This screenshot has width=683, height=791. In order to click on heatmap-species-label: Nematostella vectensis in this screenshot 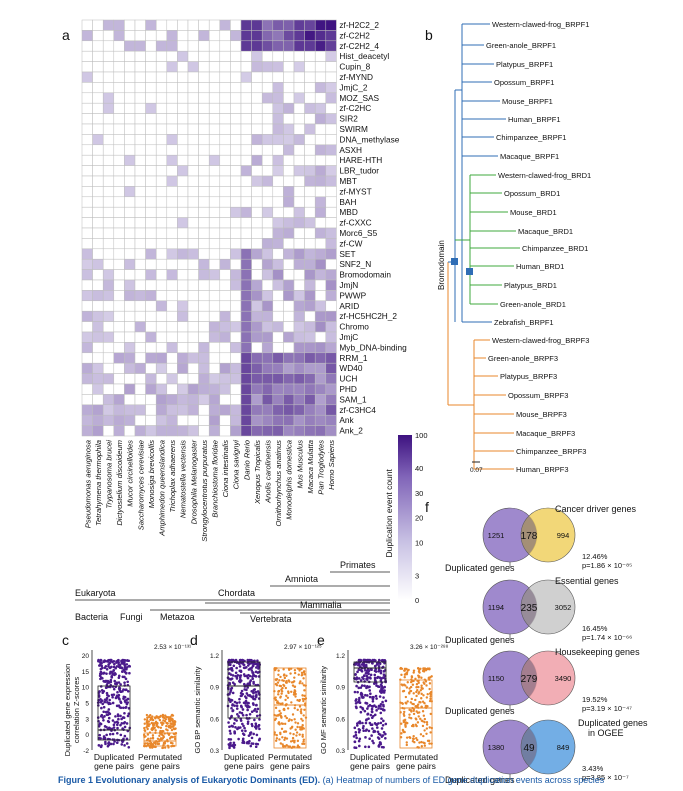, I will do `click(183, 479)`.